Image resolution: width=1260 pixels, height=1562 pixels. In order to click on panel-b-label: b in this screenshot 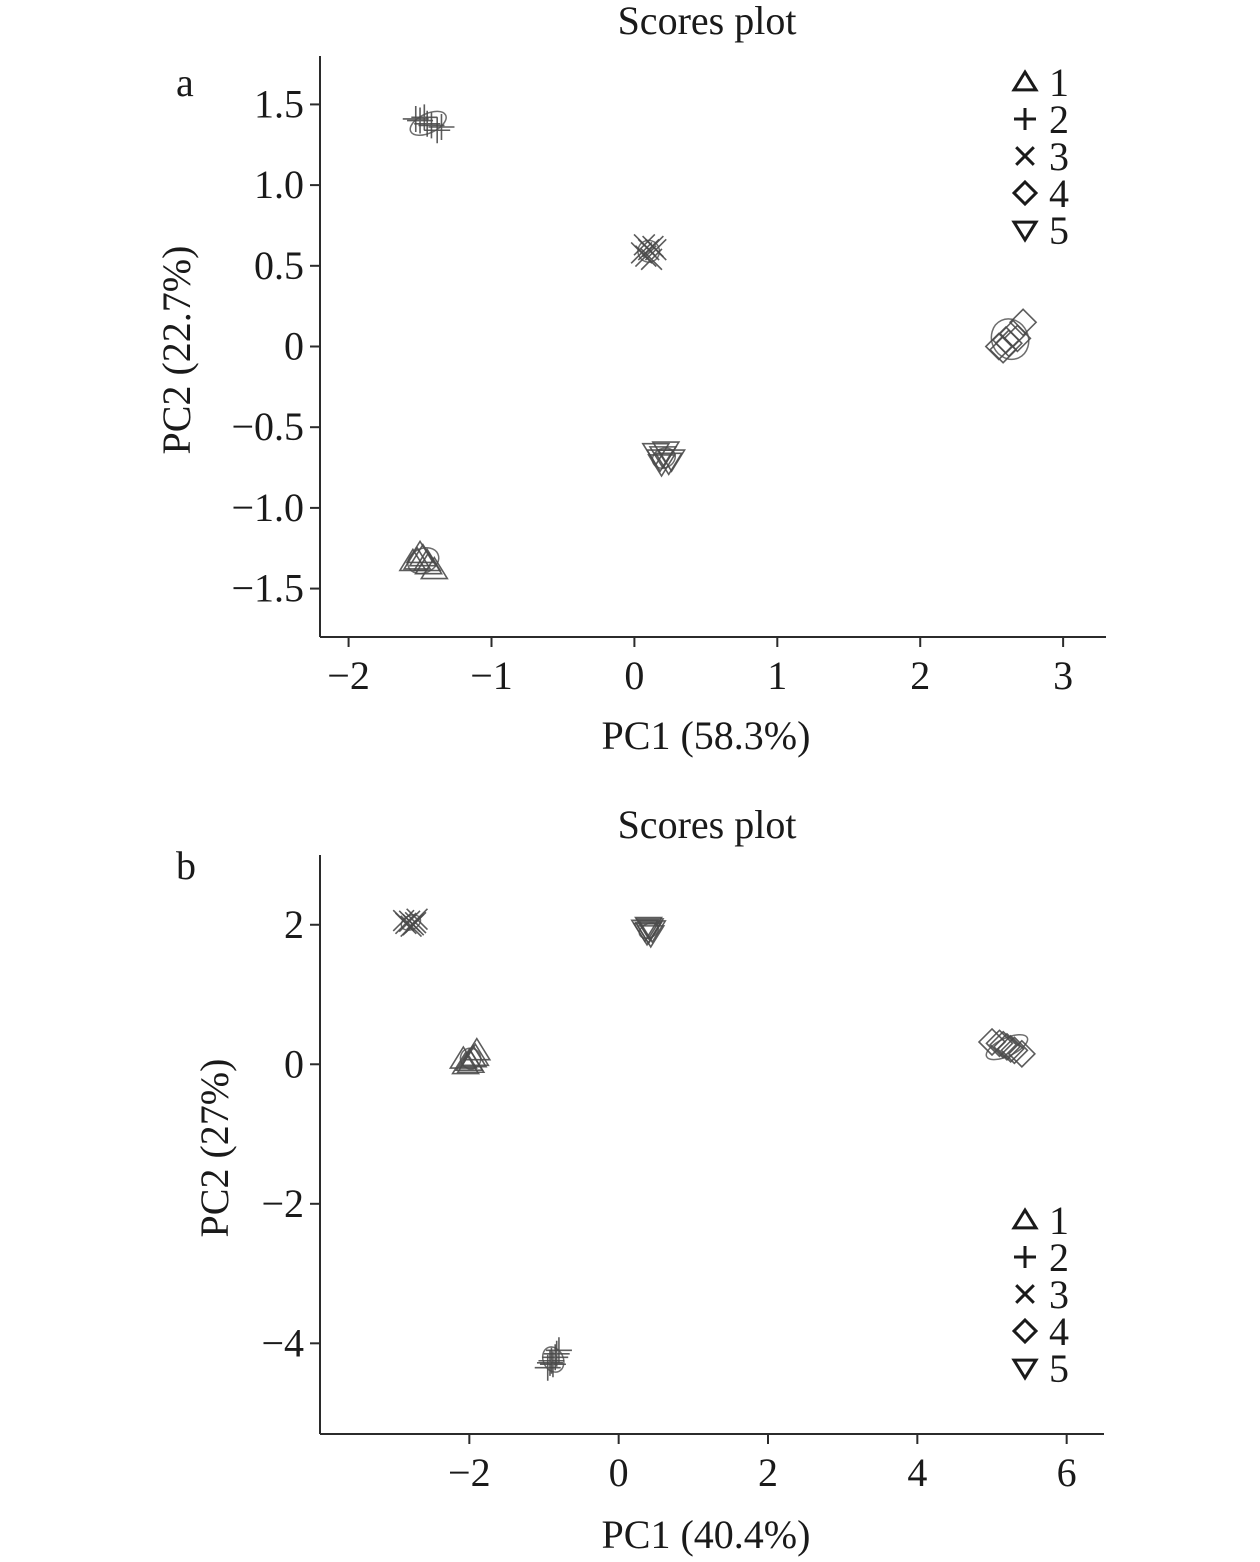, I will do `click(186, 865)`.